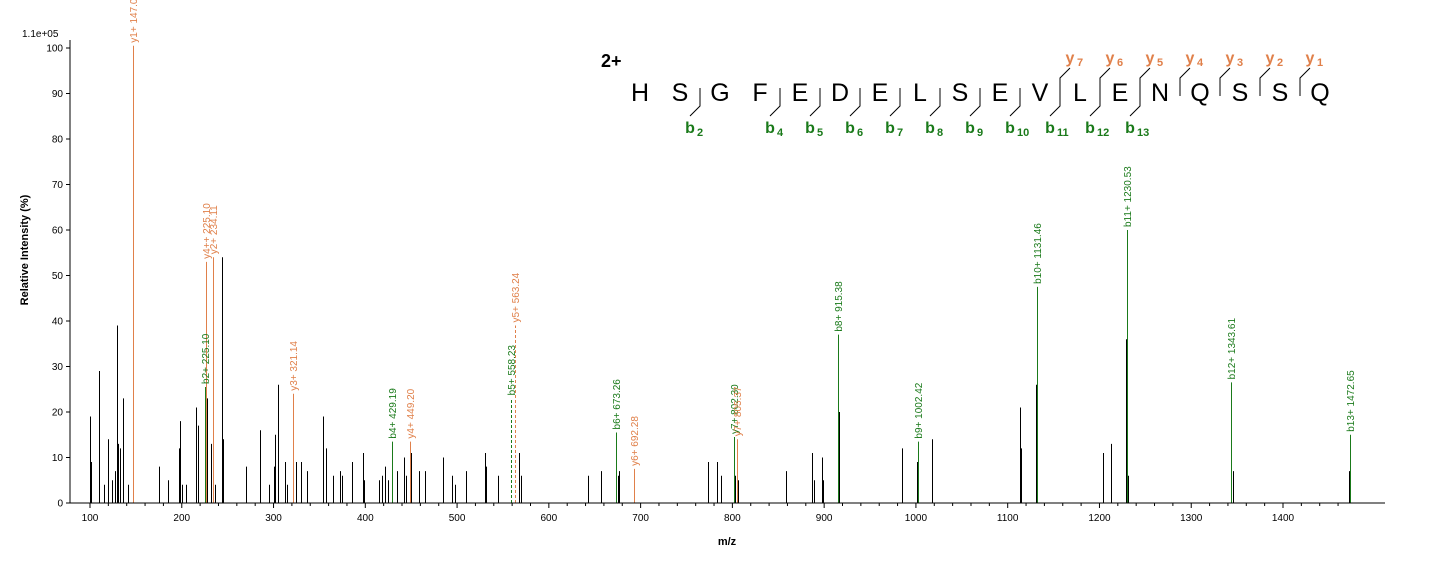 The width and height of the screenshot is (1436, 562). Describe the element at coordinates (393, 413) in the screenshot. I see `peak-label: b4+ 429.19` at that location.